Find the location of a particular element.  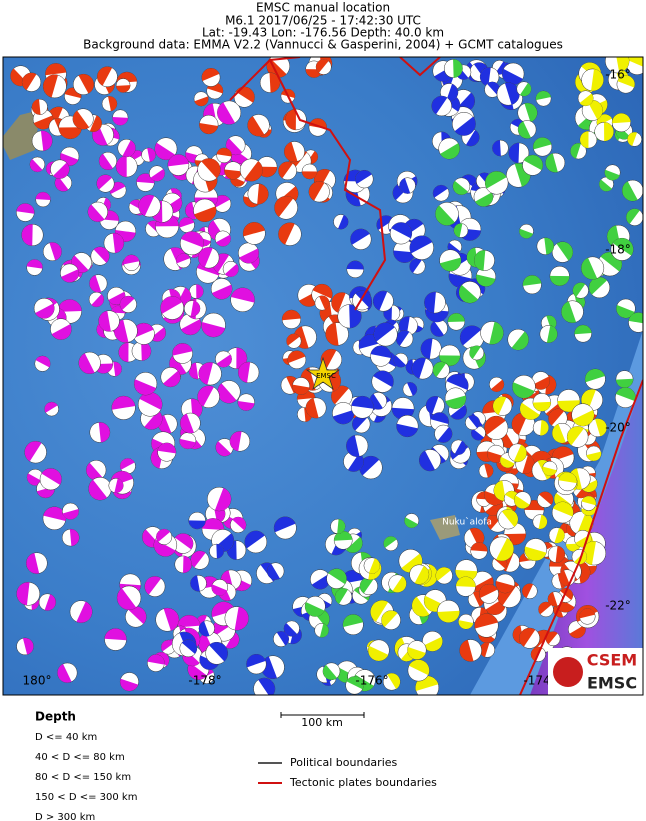

logo-text: CSEM is located at coordinates (612, 660).